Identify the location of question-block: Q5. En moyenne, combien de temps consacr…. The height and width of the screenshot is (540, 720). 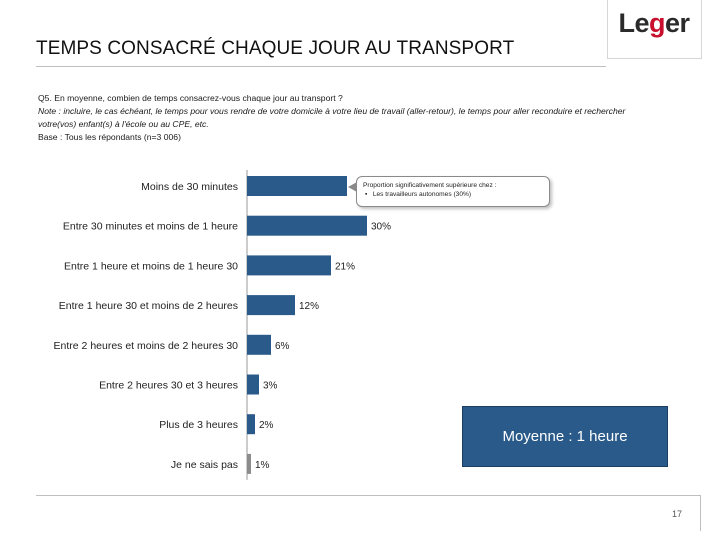
(348, 118).